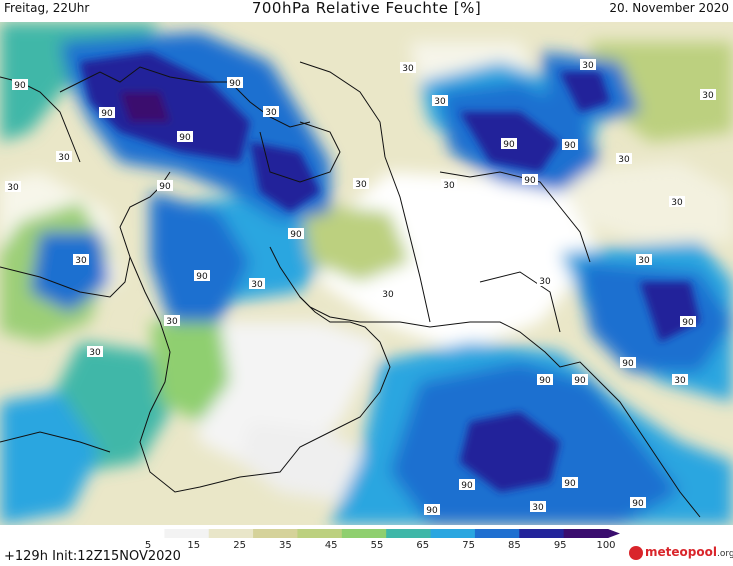  Describe the element at coordinates (239, 545) in the screenshot. I see `colorbar-tick-label: 25` at that location.